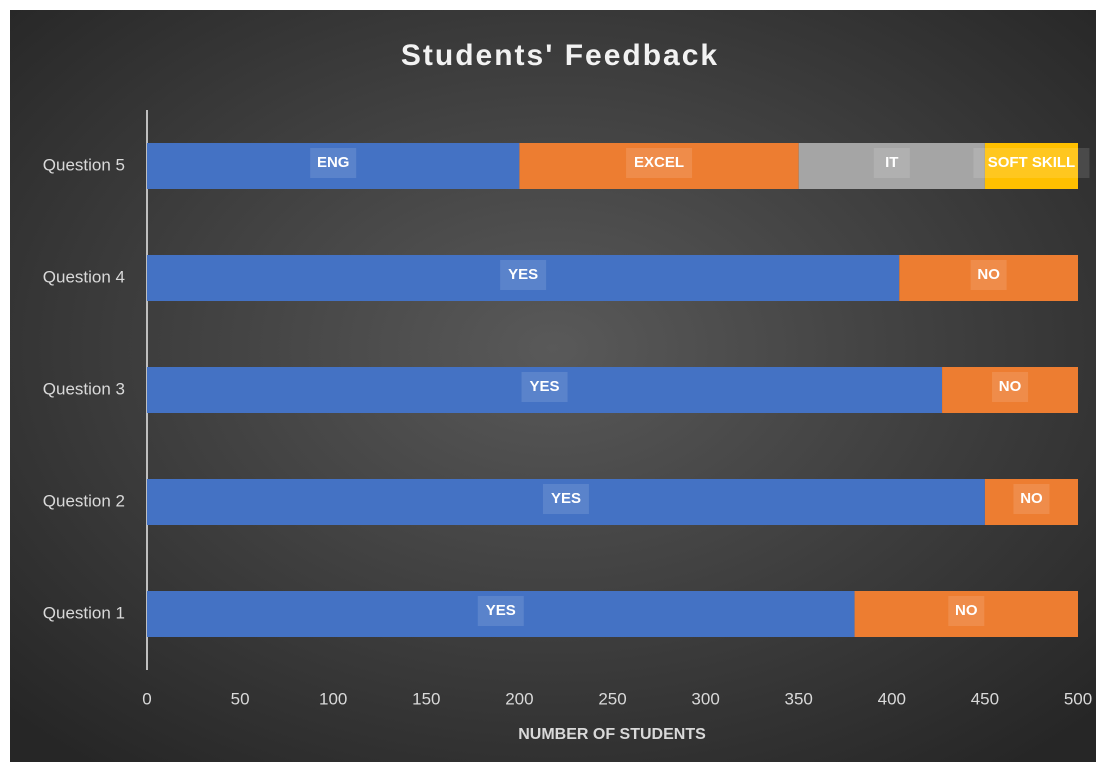 The width and height of the screenshot is (1106, 770). I want to click on x-tick-label: 500, so click(1078, 698).